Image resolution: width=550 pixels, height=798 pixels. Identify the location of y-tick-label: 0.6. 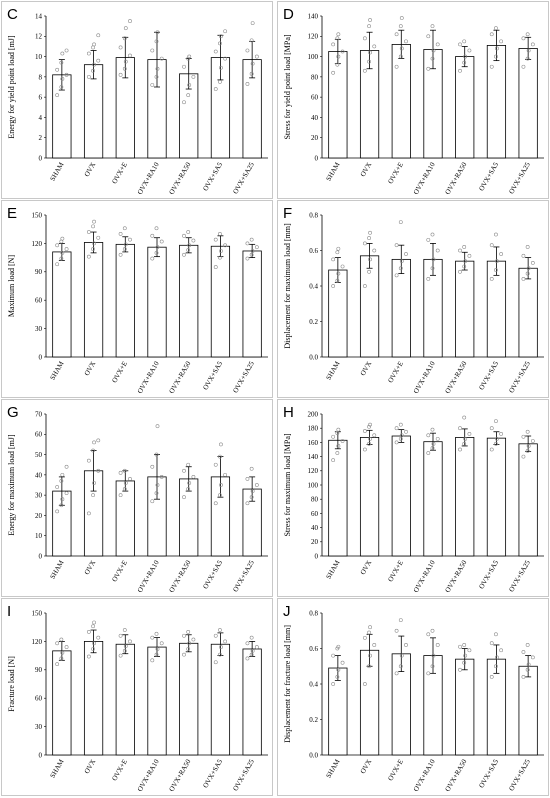
(313, 251).